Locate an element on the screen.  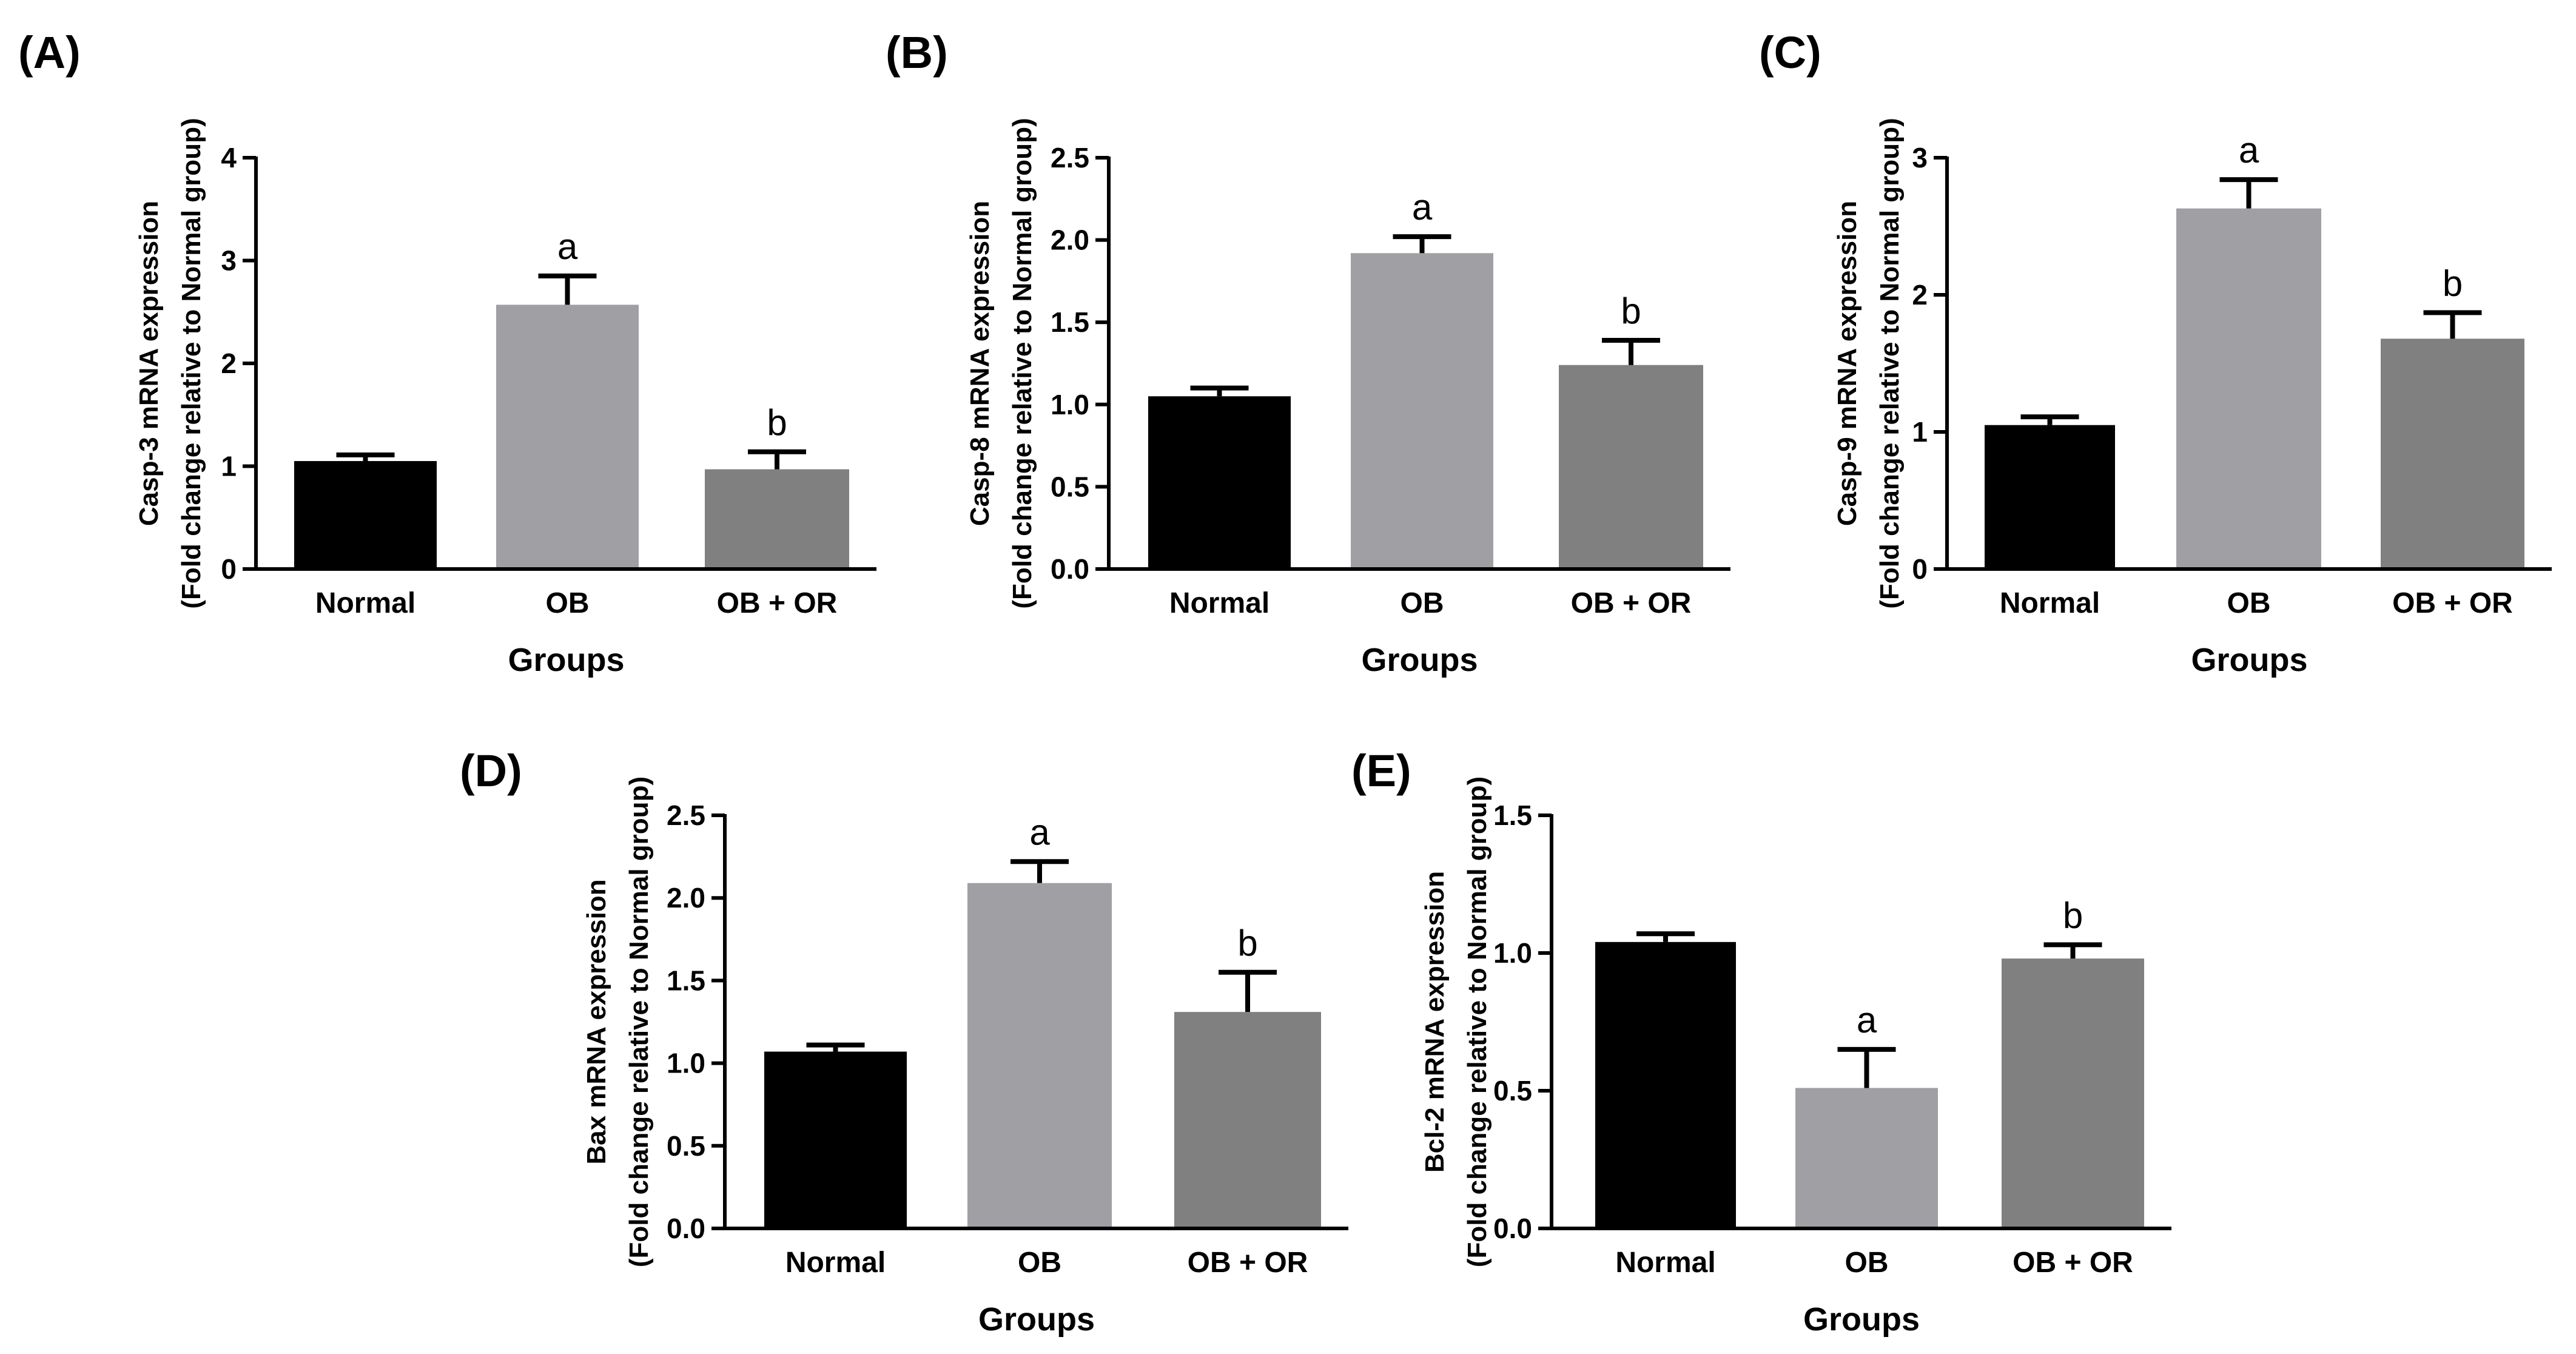
y-axis-title-line1: Casp-8 mRNA expression is located at coordinates (980, 364).